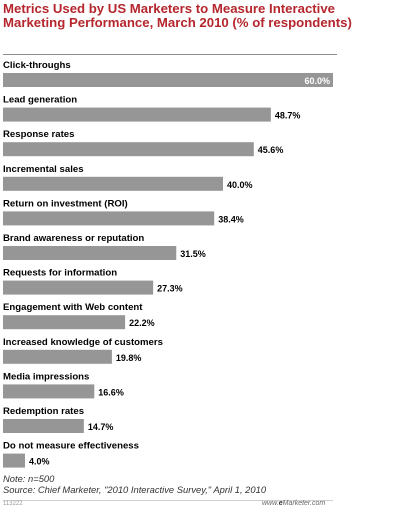 This screenshot has width=412, height=507. What do you see at coordinates (231, 219) in the screenshot?
I see `value-label-return-on-investment-roi: 38.4%` at bounding box center [231, 219].